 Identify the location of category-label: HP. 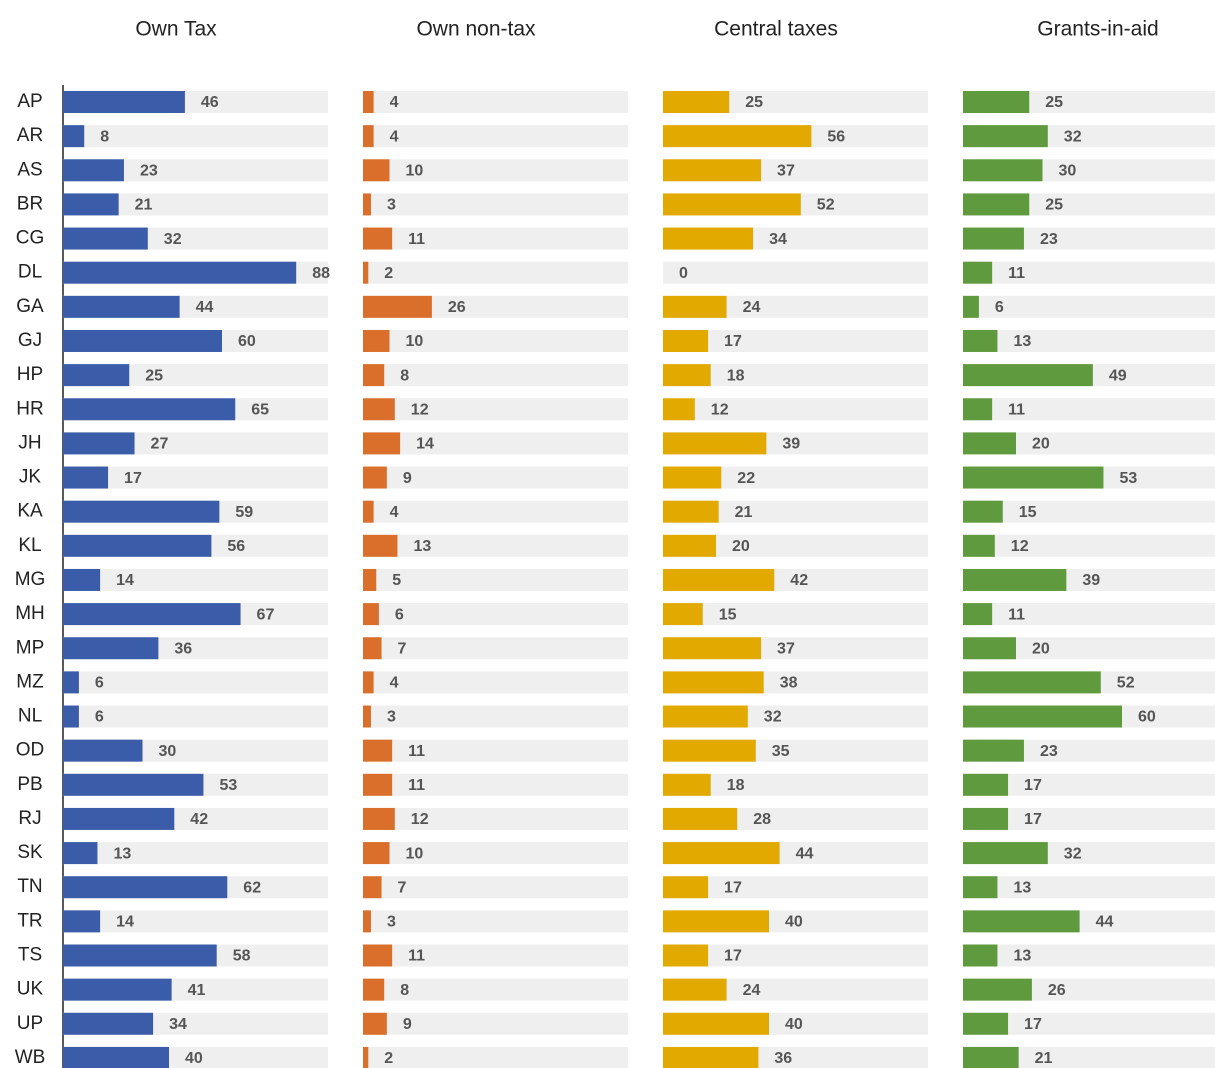
(30, 374).